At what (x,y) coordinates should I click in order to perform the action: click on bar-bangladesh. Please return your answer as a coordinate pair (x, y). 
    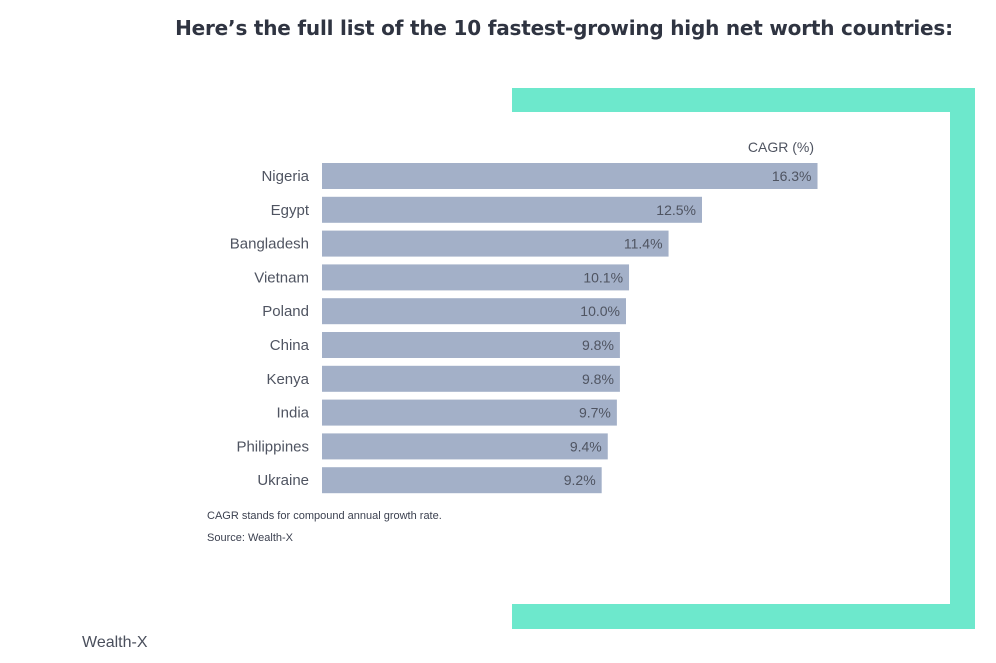
    Looking at the image, I should click on (495, 243).